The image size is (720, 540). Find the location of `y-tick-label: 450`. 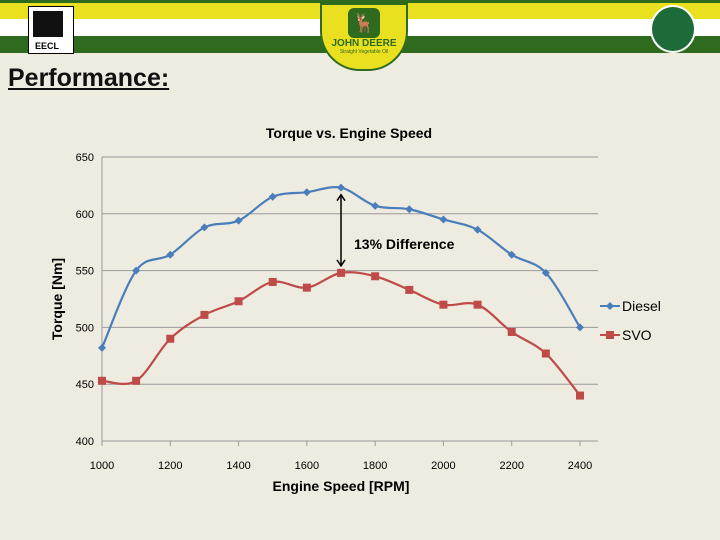

y-tick-label: 450 is located at coordinates (85, 385).